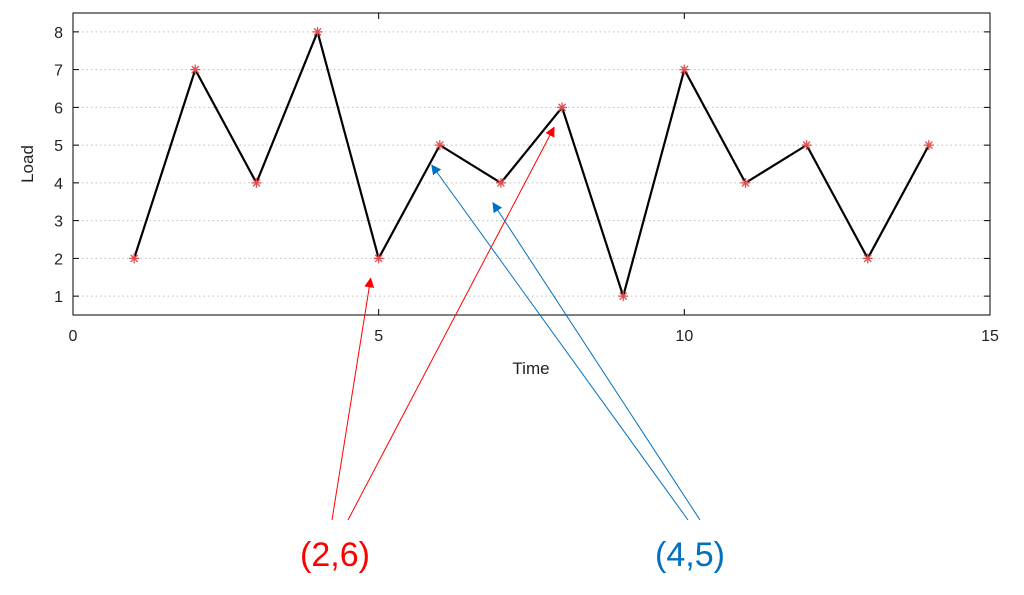  What do you see at coordinates (58, 71) in the screenshot?
I see `y-tick-label: 7` at bounding box center [58, 71].